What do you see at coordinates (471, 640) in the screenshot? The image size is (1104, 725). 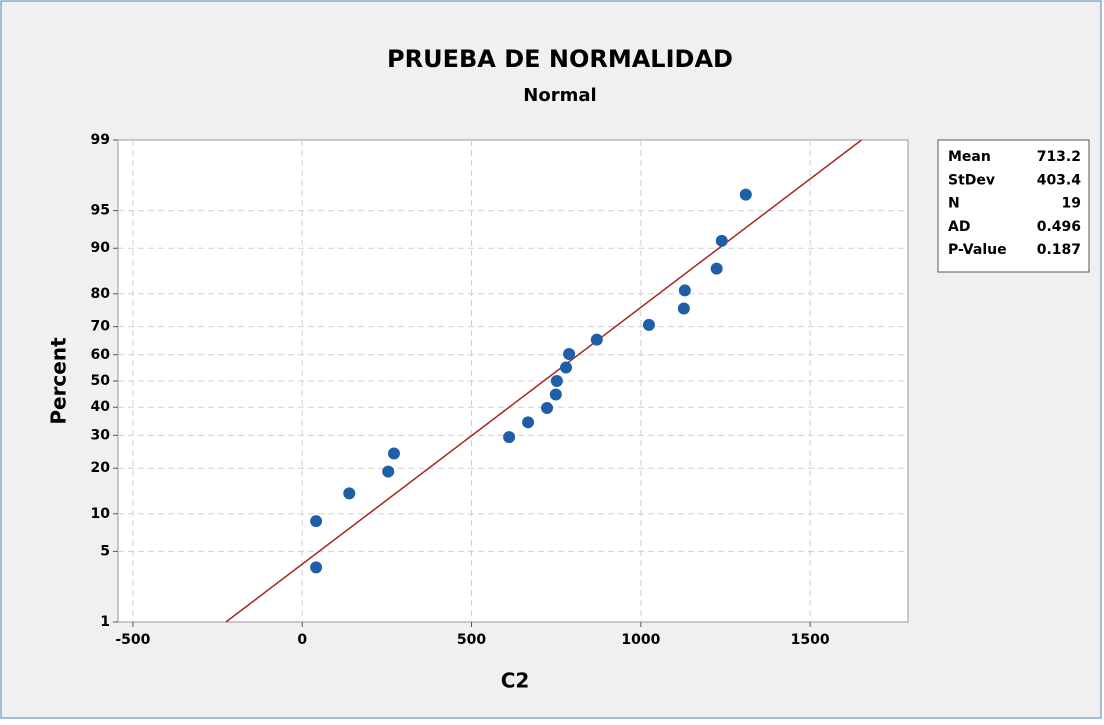 I see `x-tick-label: 500` at bounding box center [471, 640].